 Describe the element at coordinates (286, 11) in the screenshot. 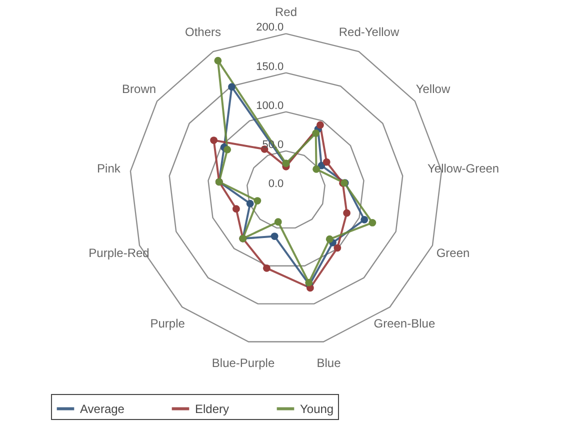

I see `spoke-label: Red` at that location.